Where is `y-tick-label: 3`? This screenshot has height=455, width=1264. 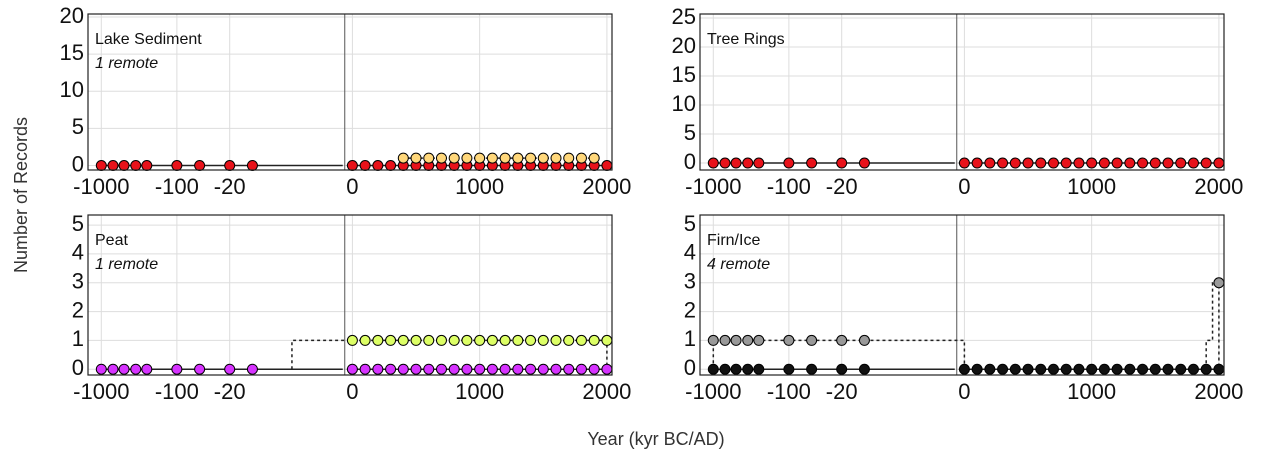 y-tick-label: 3 is located at coordinates (690, 281).